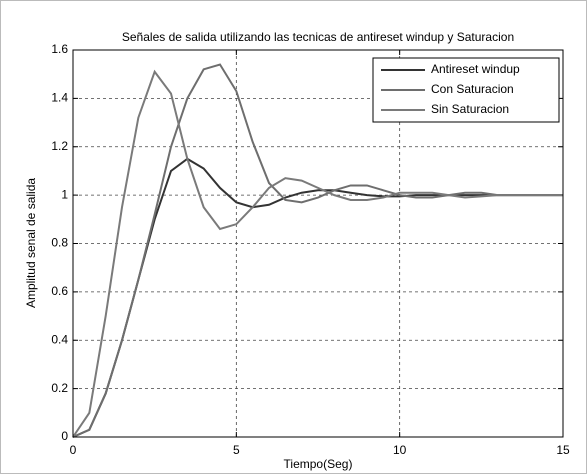 This screenshot has width=587, height=474. I want to click on y-tick-label: 1.2, so click(59, 146).